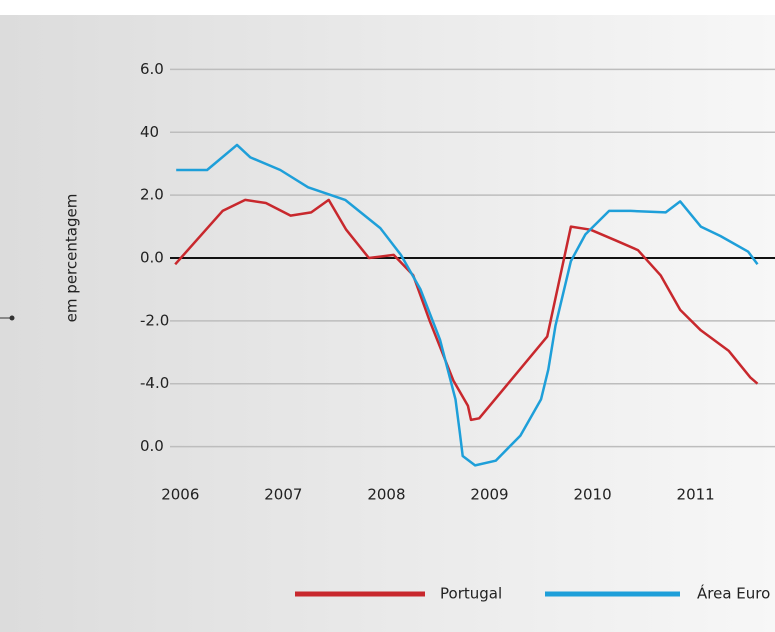 The image size is (775, 632). Describe the element at coordinates (154, 320) in the screenshot. I see `y-tick-label: -2.0` at that location.